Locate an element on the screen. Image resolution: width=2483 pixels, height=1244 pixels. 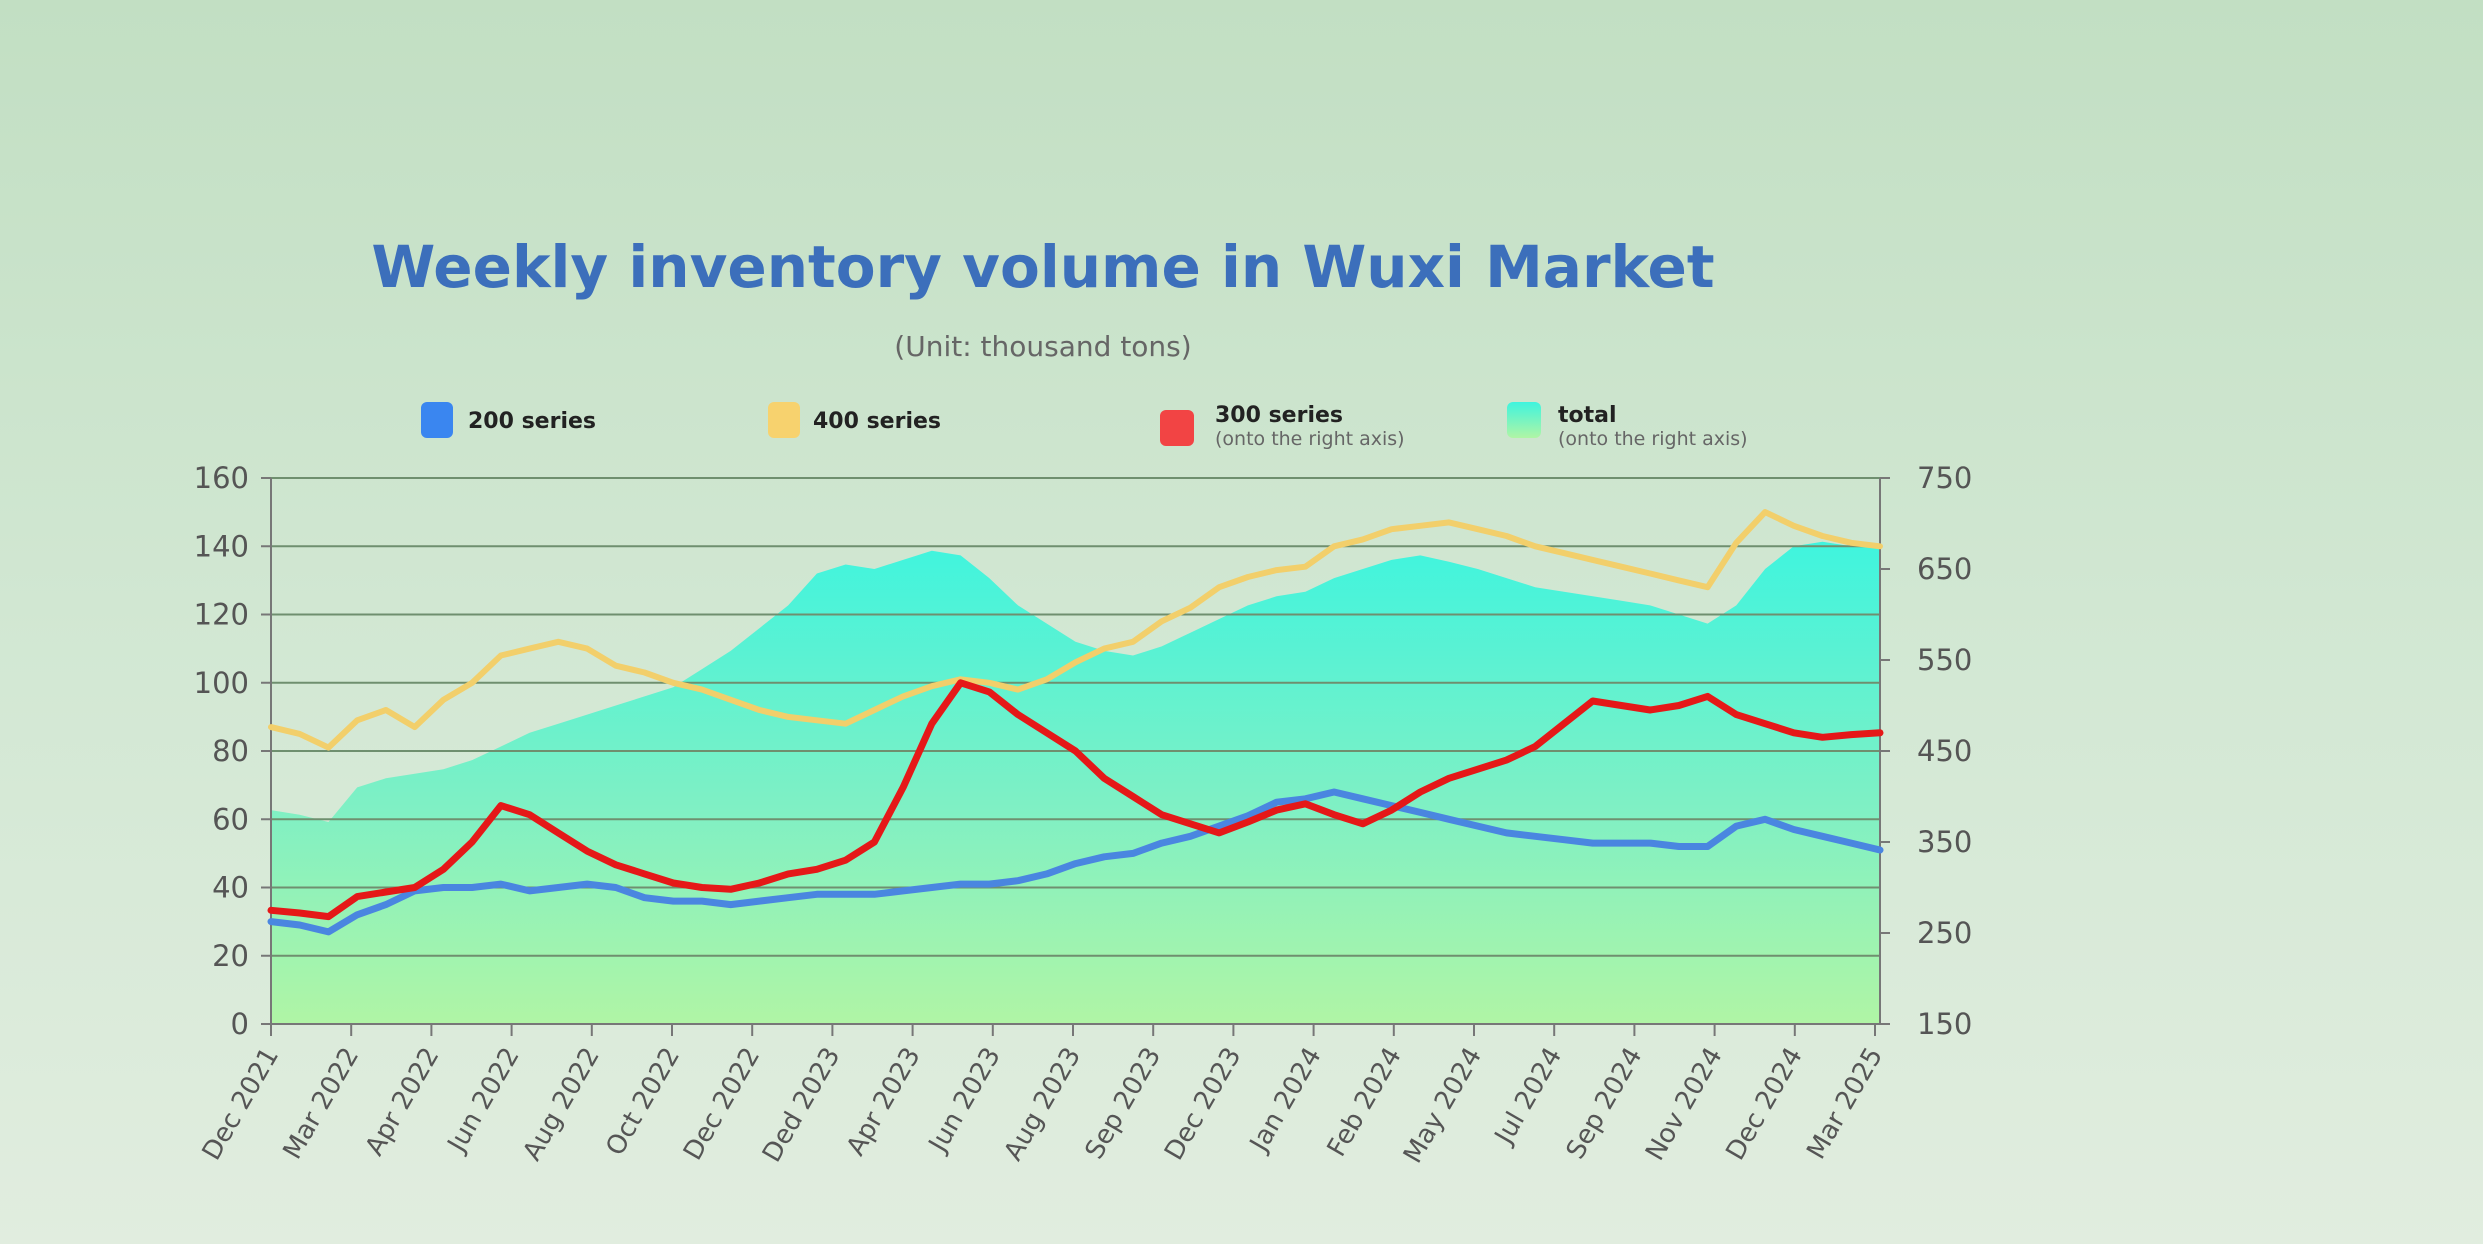
series-line-400-series is located at coordinates (1075, 630).